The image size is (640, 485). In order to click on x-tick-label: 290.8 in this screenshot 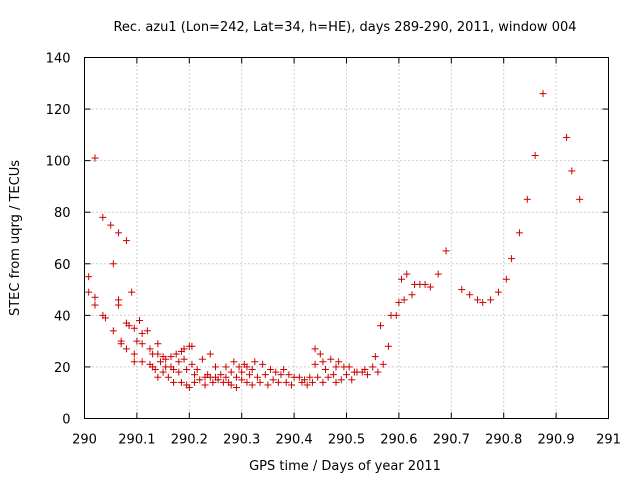, I will do `click(503, 440)`.